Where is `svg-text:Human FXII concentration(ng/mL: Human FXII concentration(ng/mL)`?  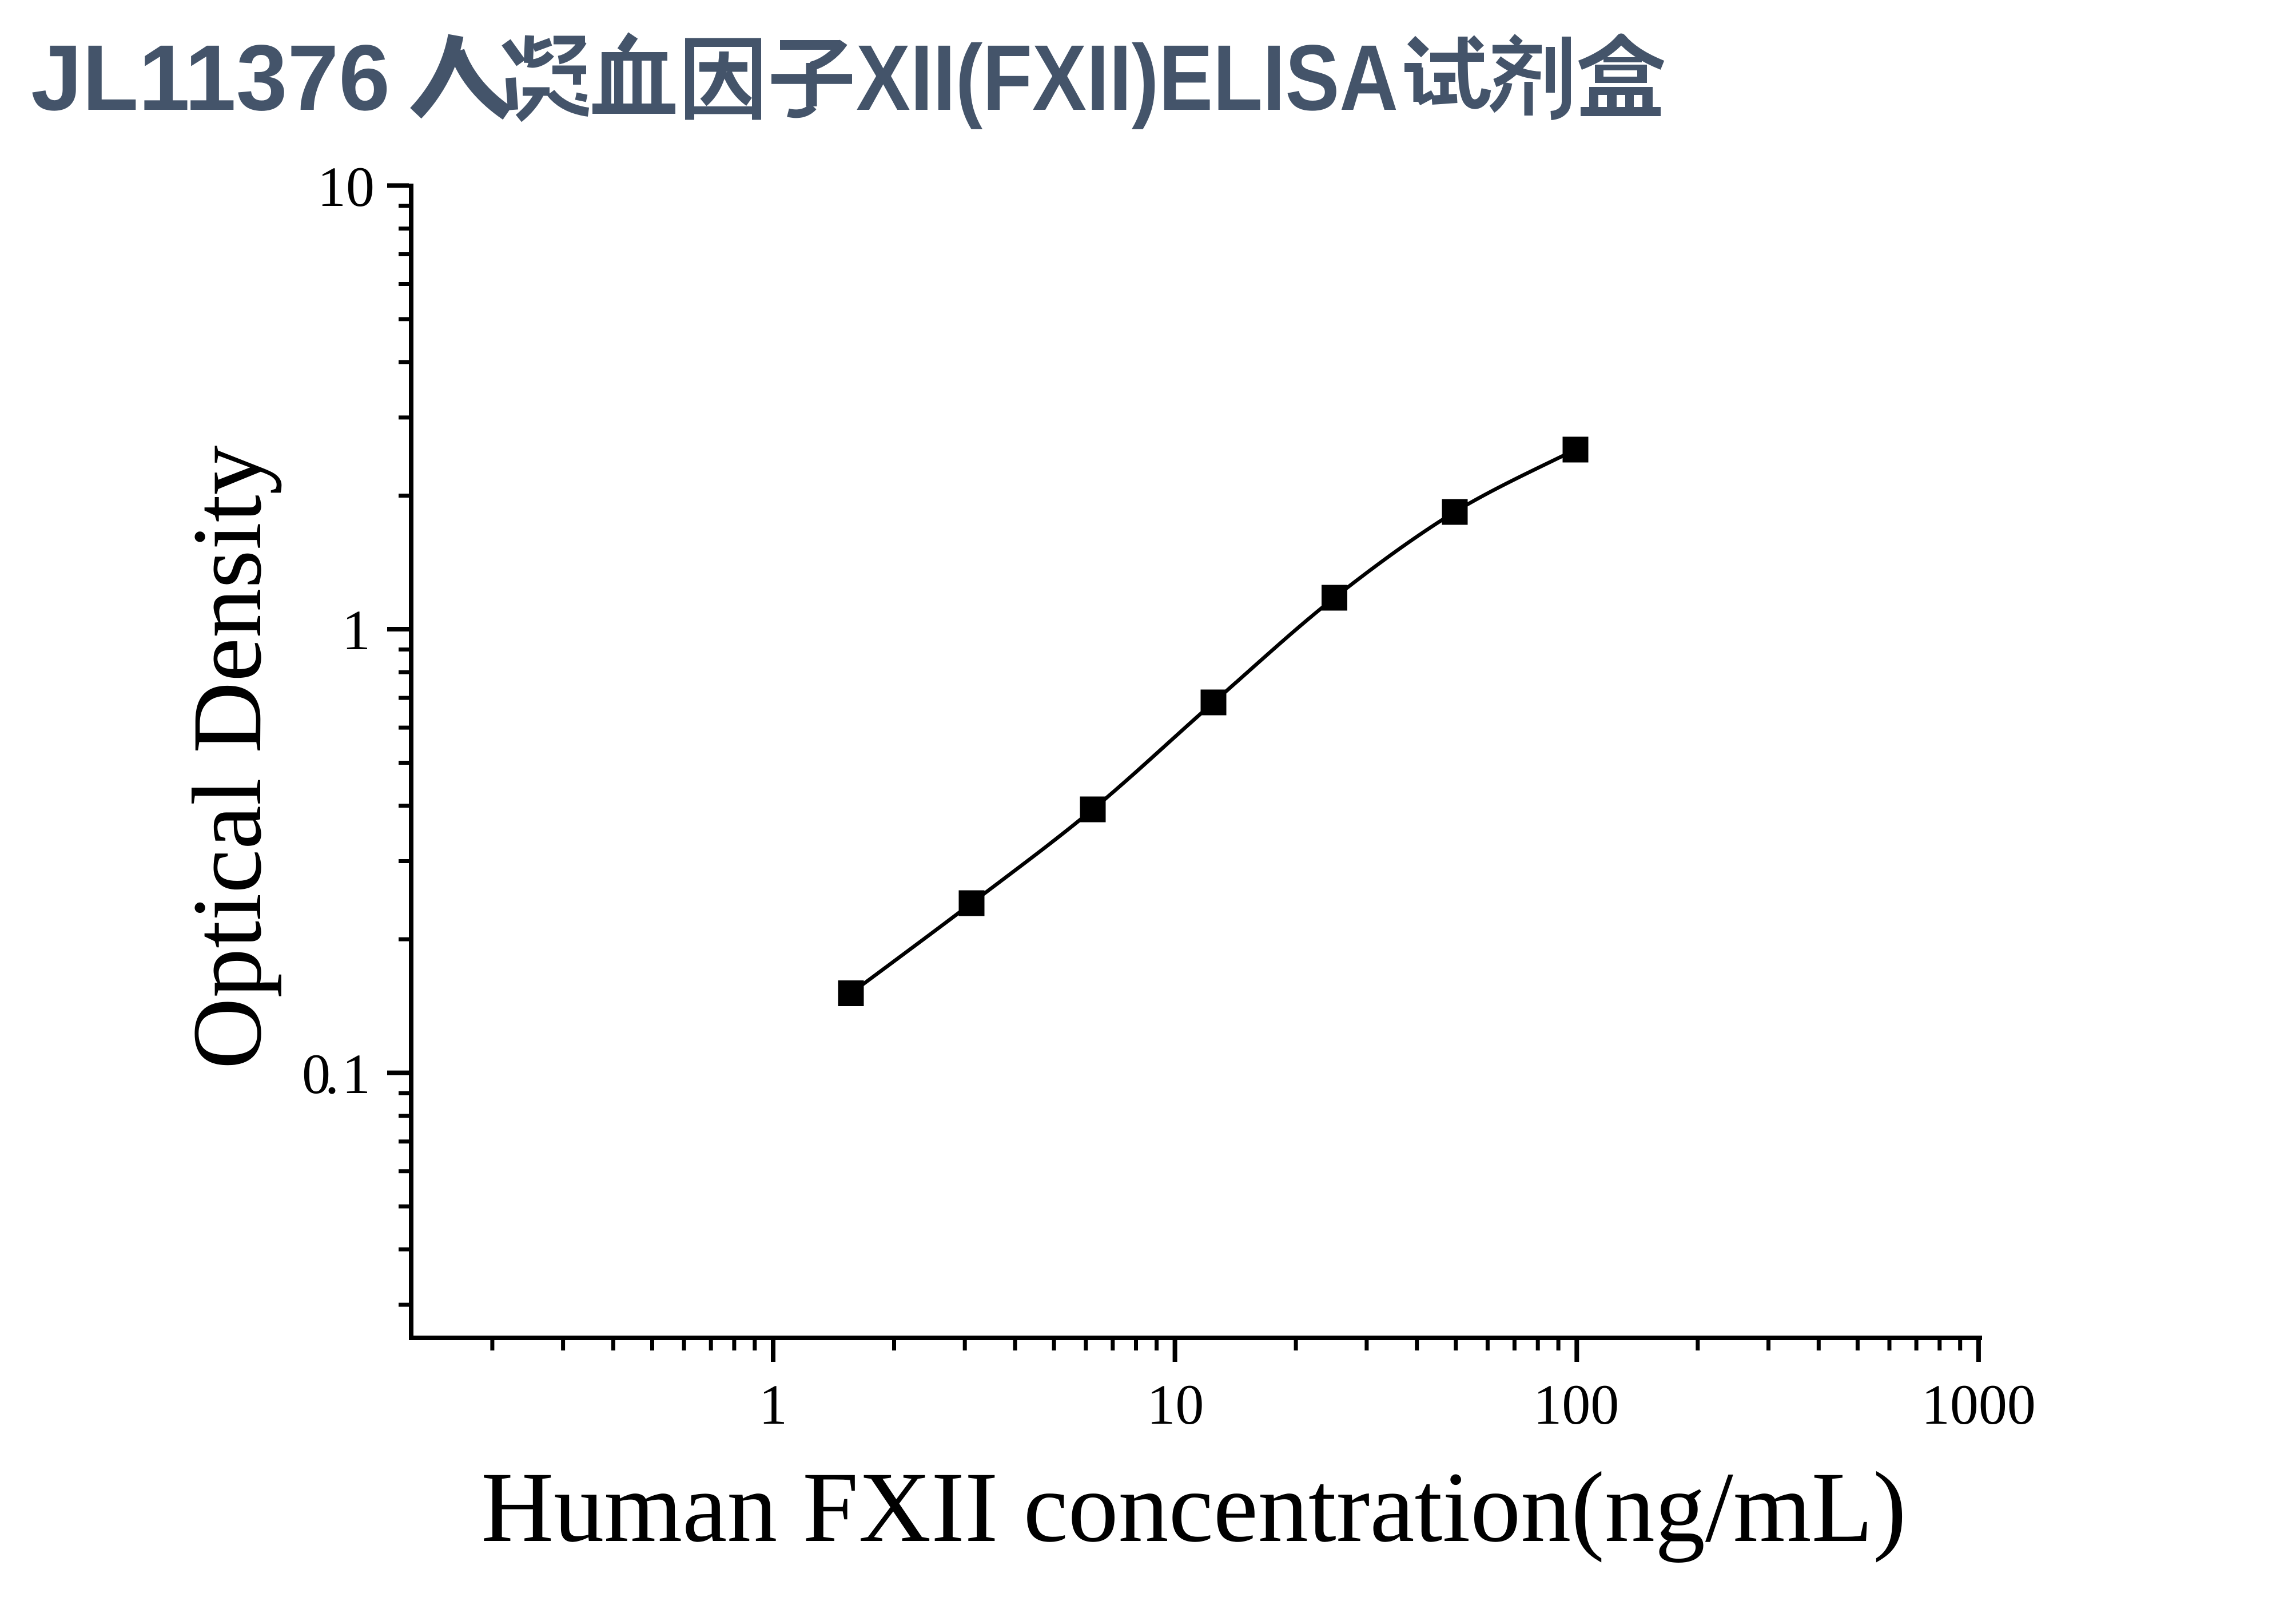
svg-text:Human FXII concentration(ng/mL: Human FXII concentration(ng/mL) is located at coordinates (1194, 1507).